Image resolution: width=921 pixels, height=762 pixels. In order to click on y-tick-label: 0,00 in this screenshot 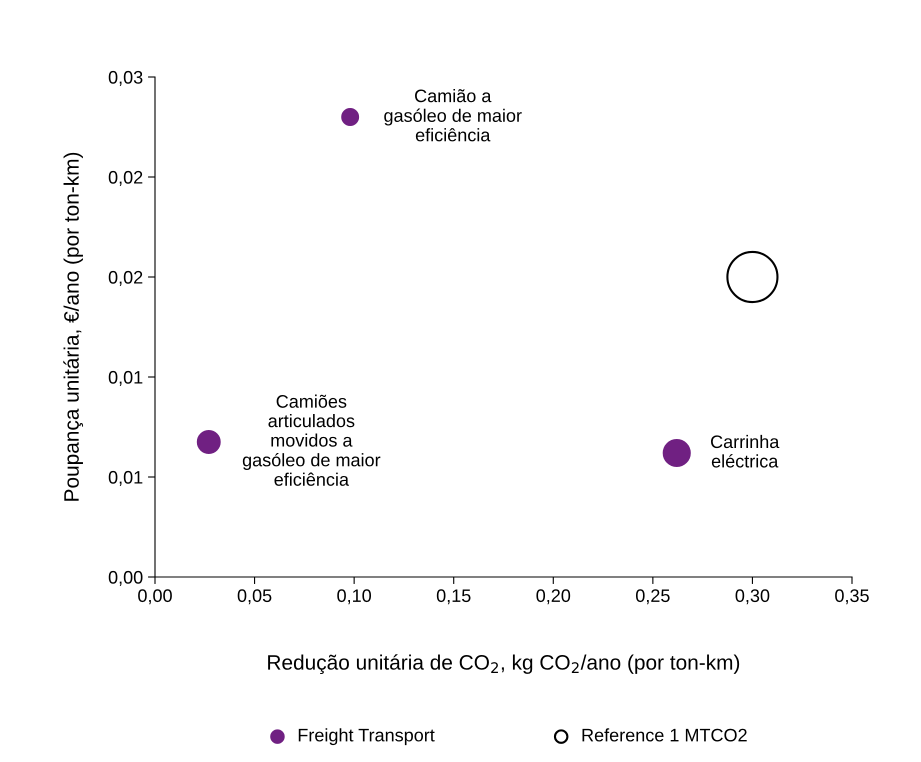, I will do `click(125, 578)`.